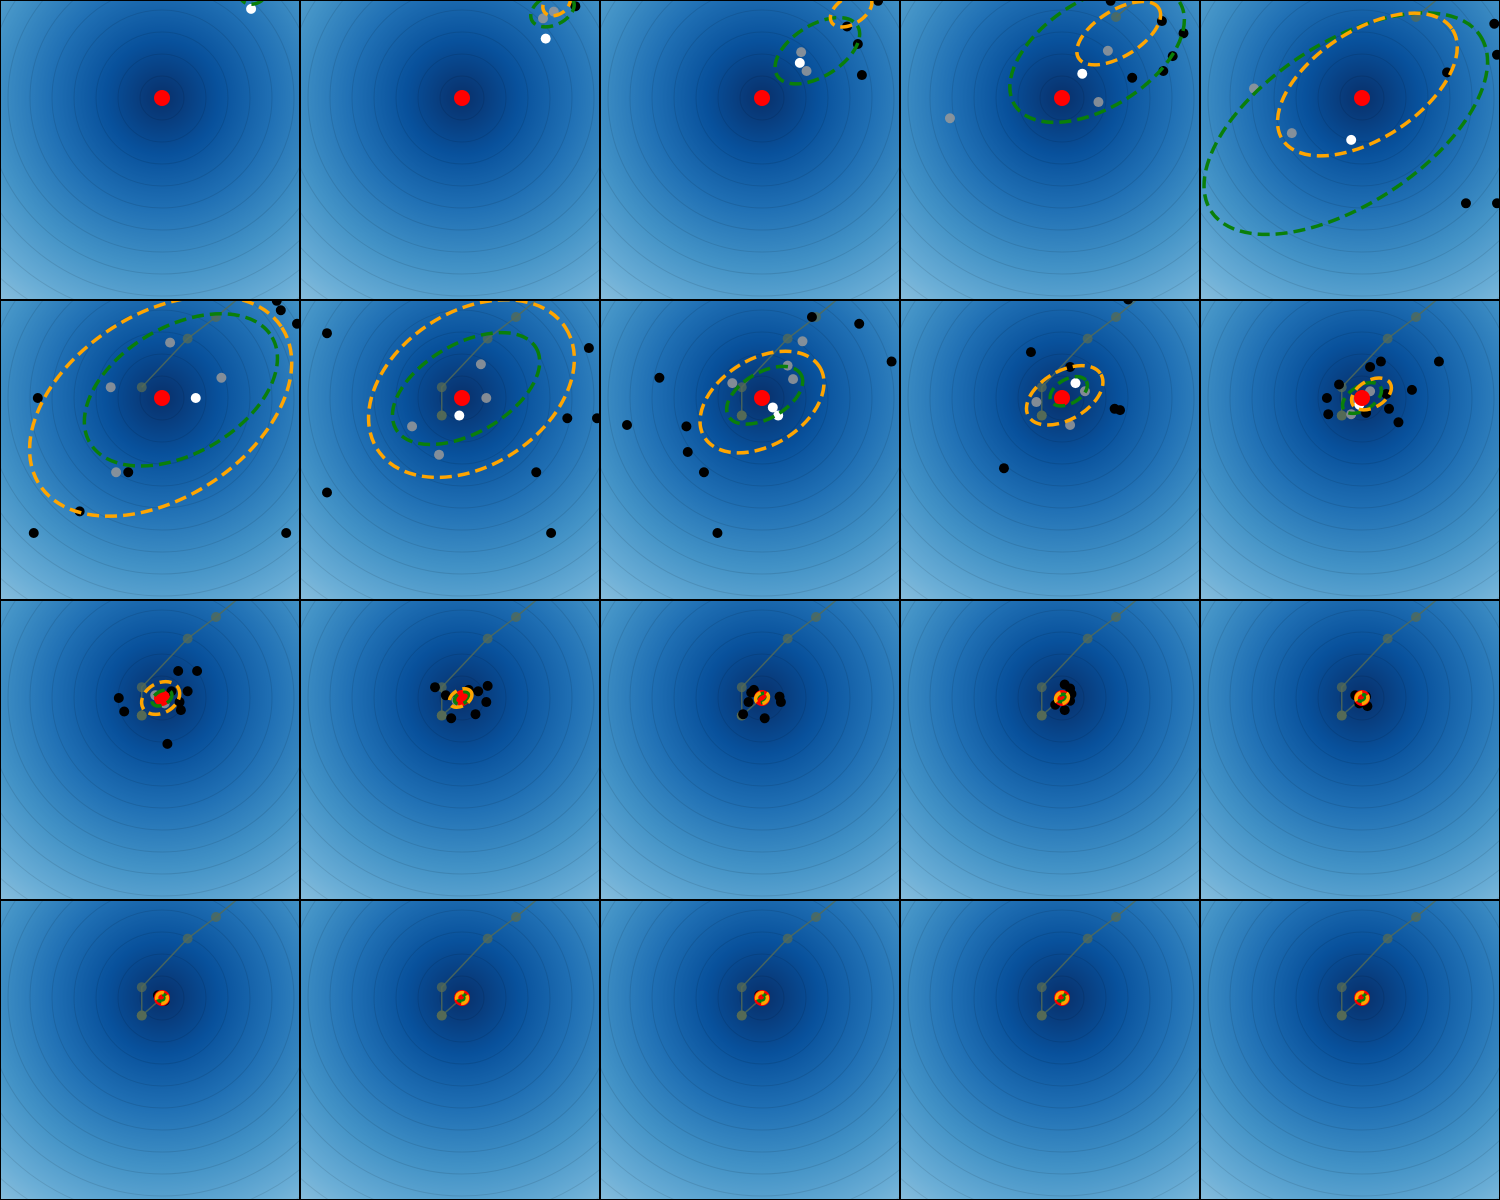 Image resolution: width=1500 pixels, height=1200 pixels. Describe the element at coordinates (802, 341) in the screenshot. I see `elite-point-faded` at that location.